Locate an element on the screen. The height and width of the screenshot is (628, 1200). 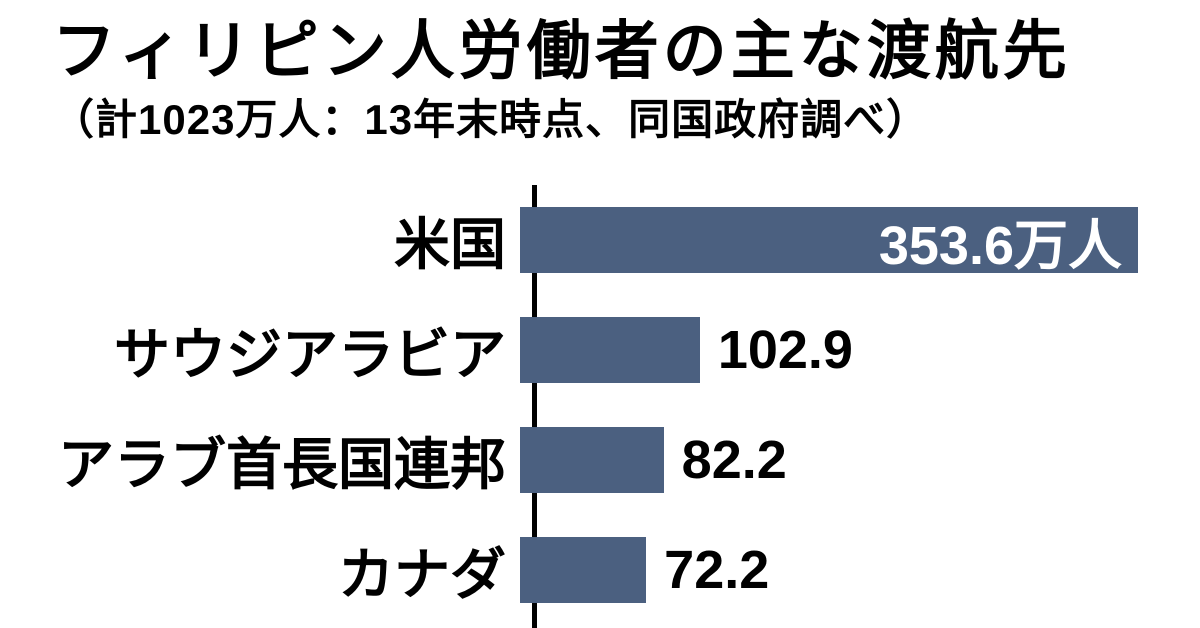
bar-area-canada: 72.2 is located at coordinates (829, 570).